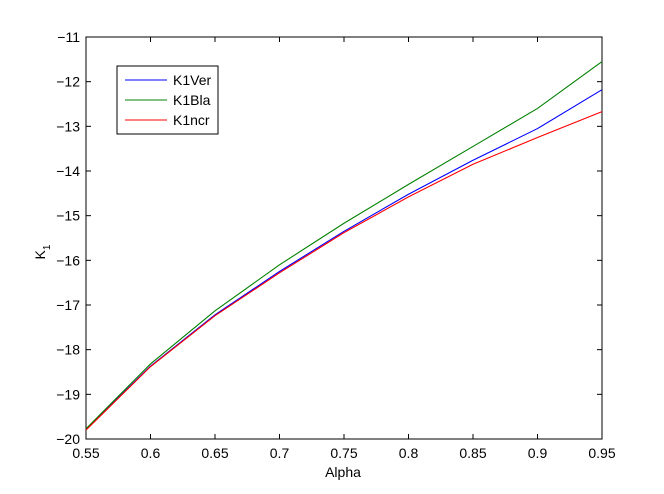 The height and width of the screenshot is (494, 664). I want to click on legend-label-k1bla: K1Bla, so click(192, 100).